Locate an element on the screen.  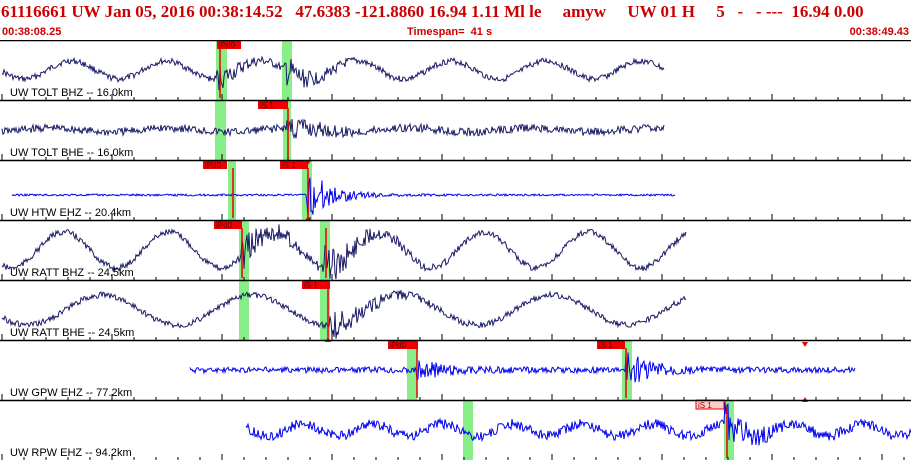
channel-panel: iPd0 UW RATT BHZ -- 24.5km is located at coordinates (455, 249).